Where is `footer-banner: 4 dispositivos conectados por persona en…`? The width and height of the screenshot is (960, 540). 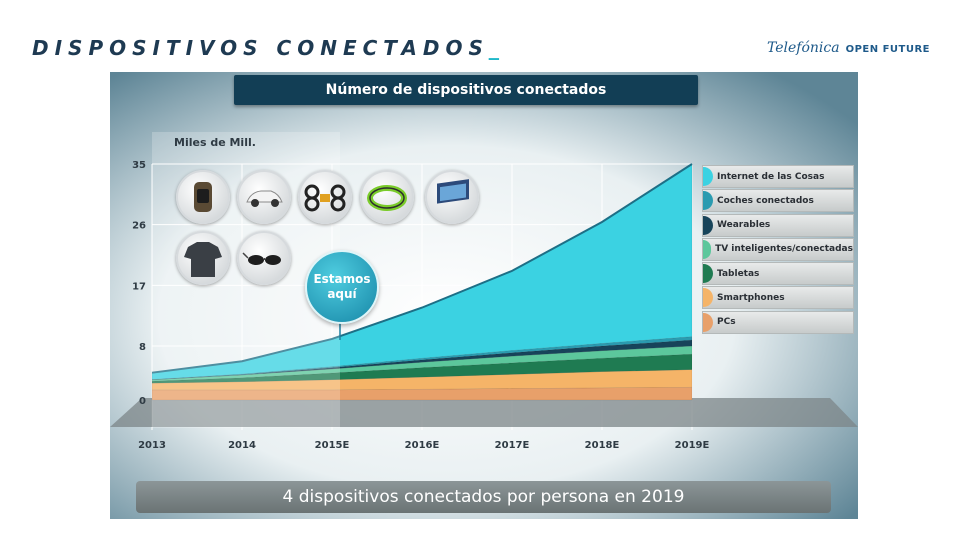 footer-banner: 4 dispositivos conectados por persona en… is located at coordinates (483, 497).